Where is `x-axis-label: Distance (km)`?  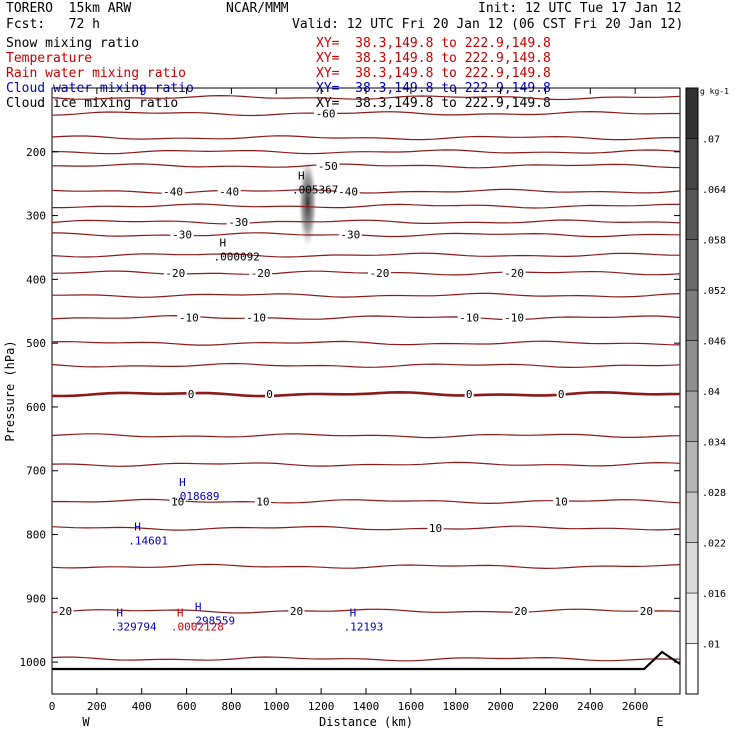 x-axis-label: Distance (km) is located at coordinates (366, 722).